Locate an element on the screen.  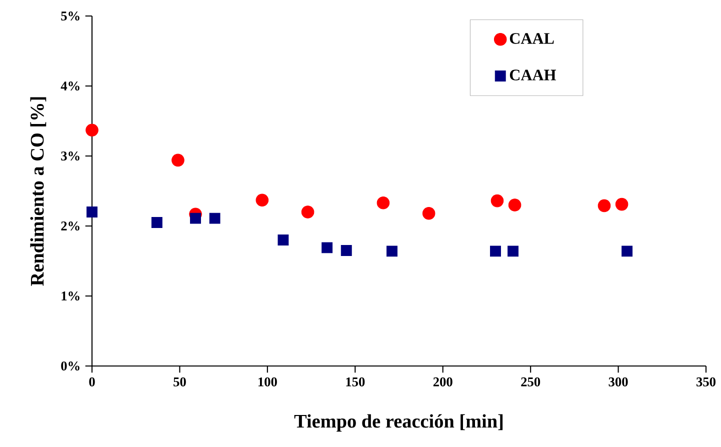
y-tick-label: 3% is located at coordinates (70, 156).